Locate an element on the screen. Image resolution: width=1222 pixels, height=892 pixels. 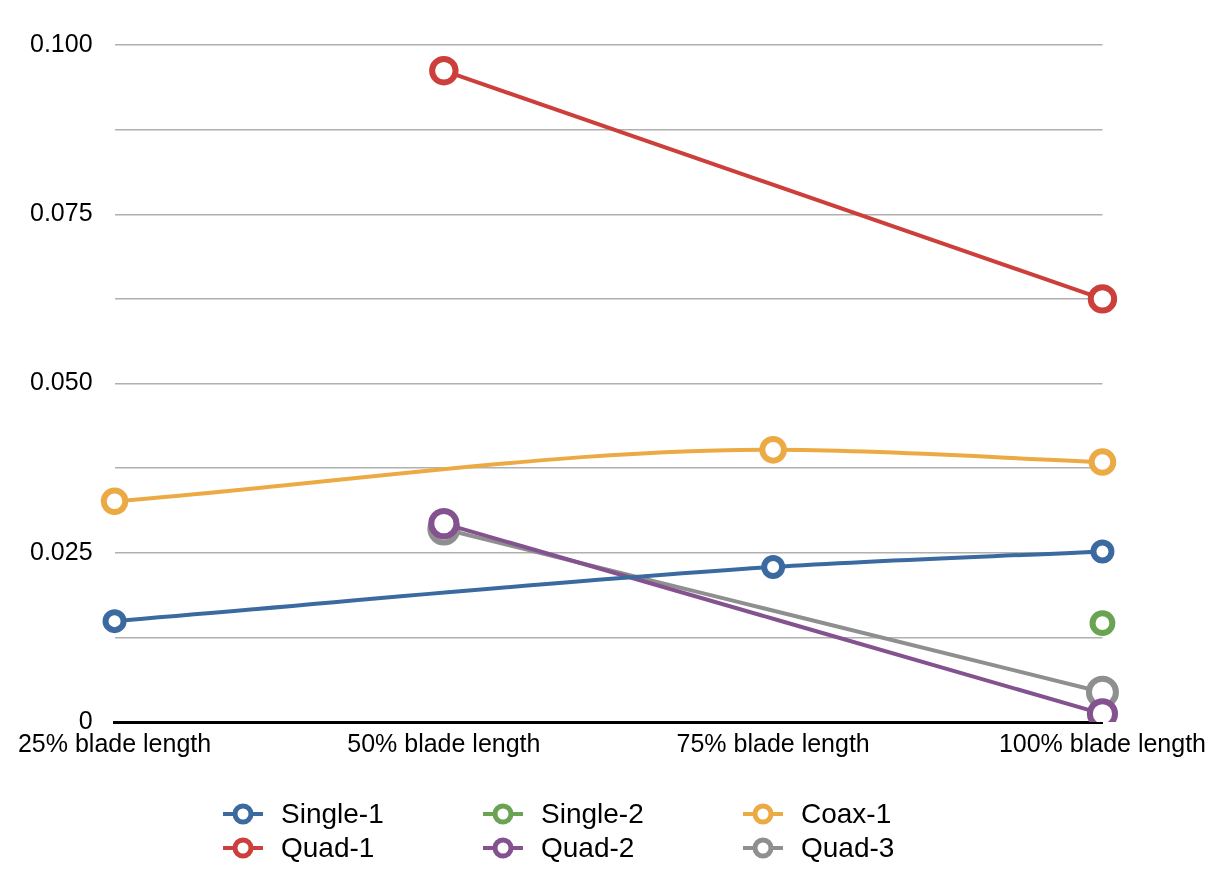
y-tick-label: 0.025 is located at coordinates (61, 550).